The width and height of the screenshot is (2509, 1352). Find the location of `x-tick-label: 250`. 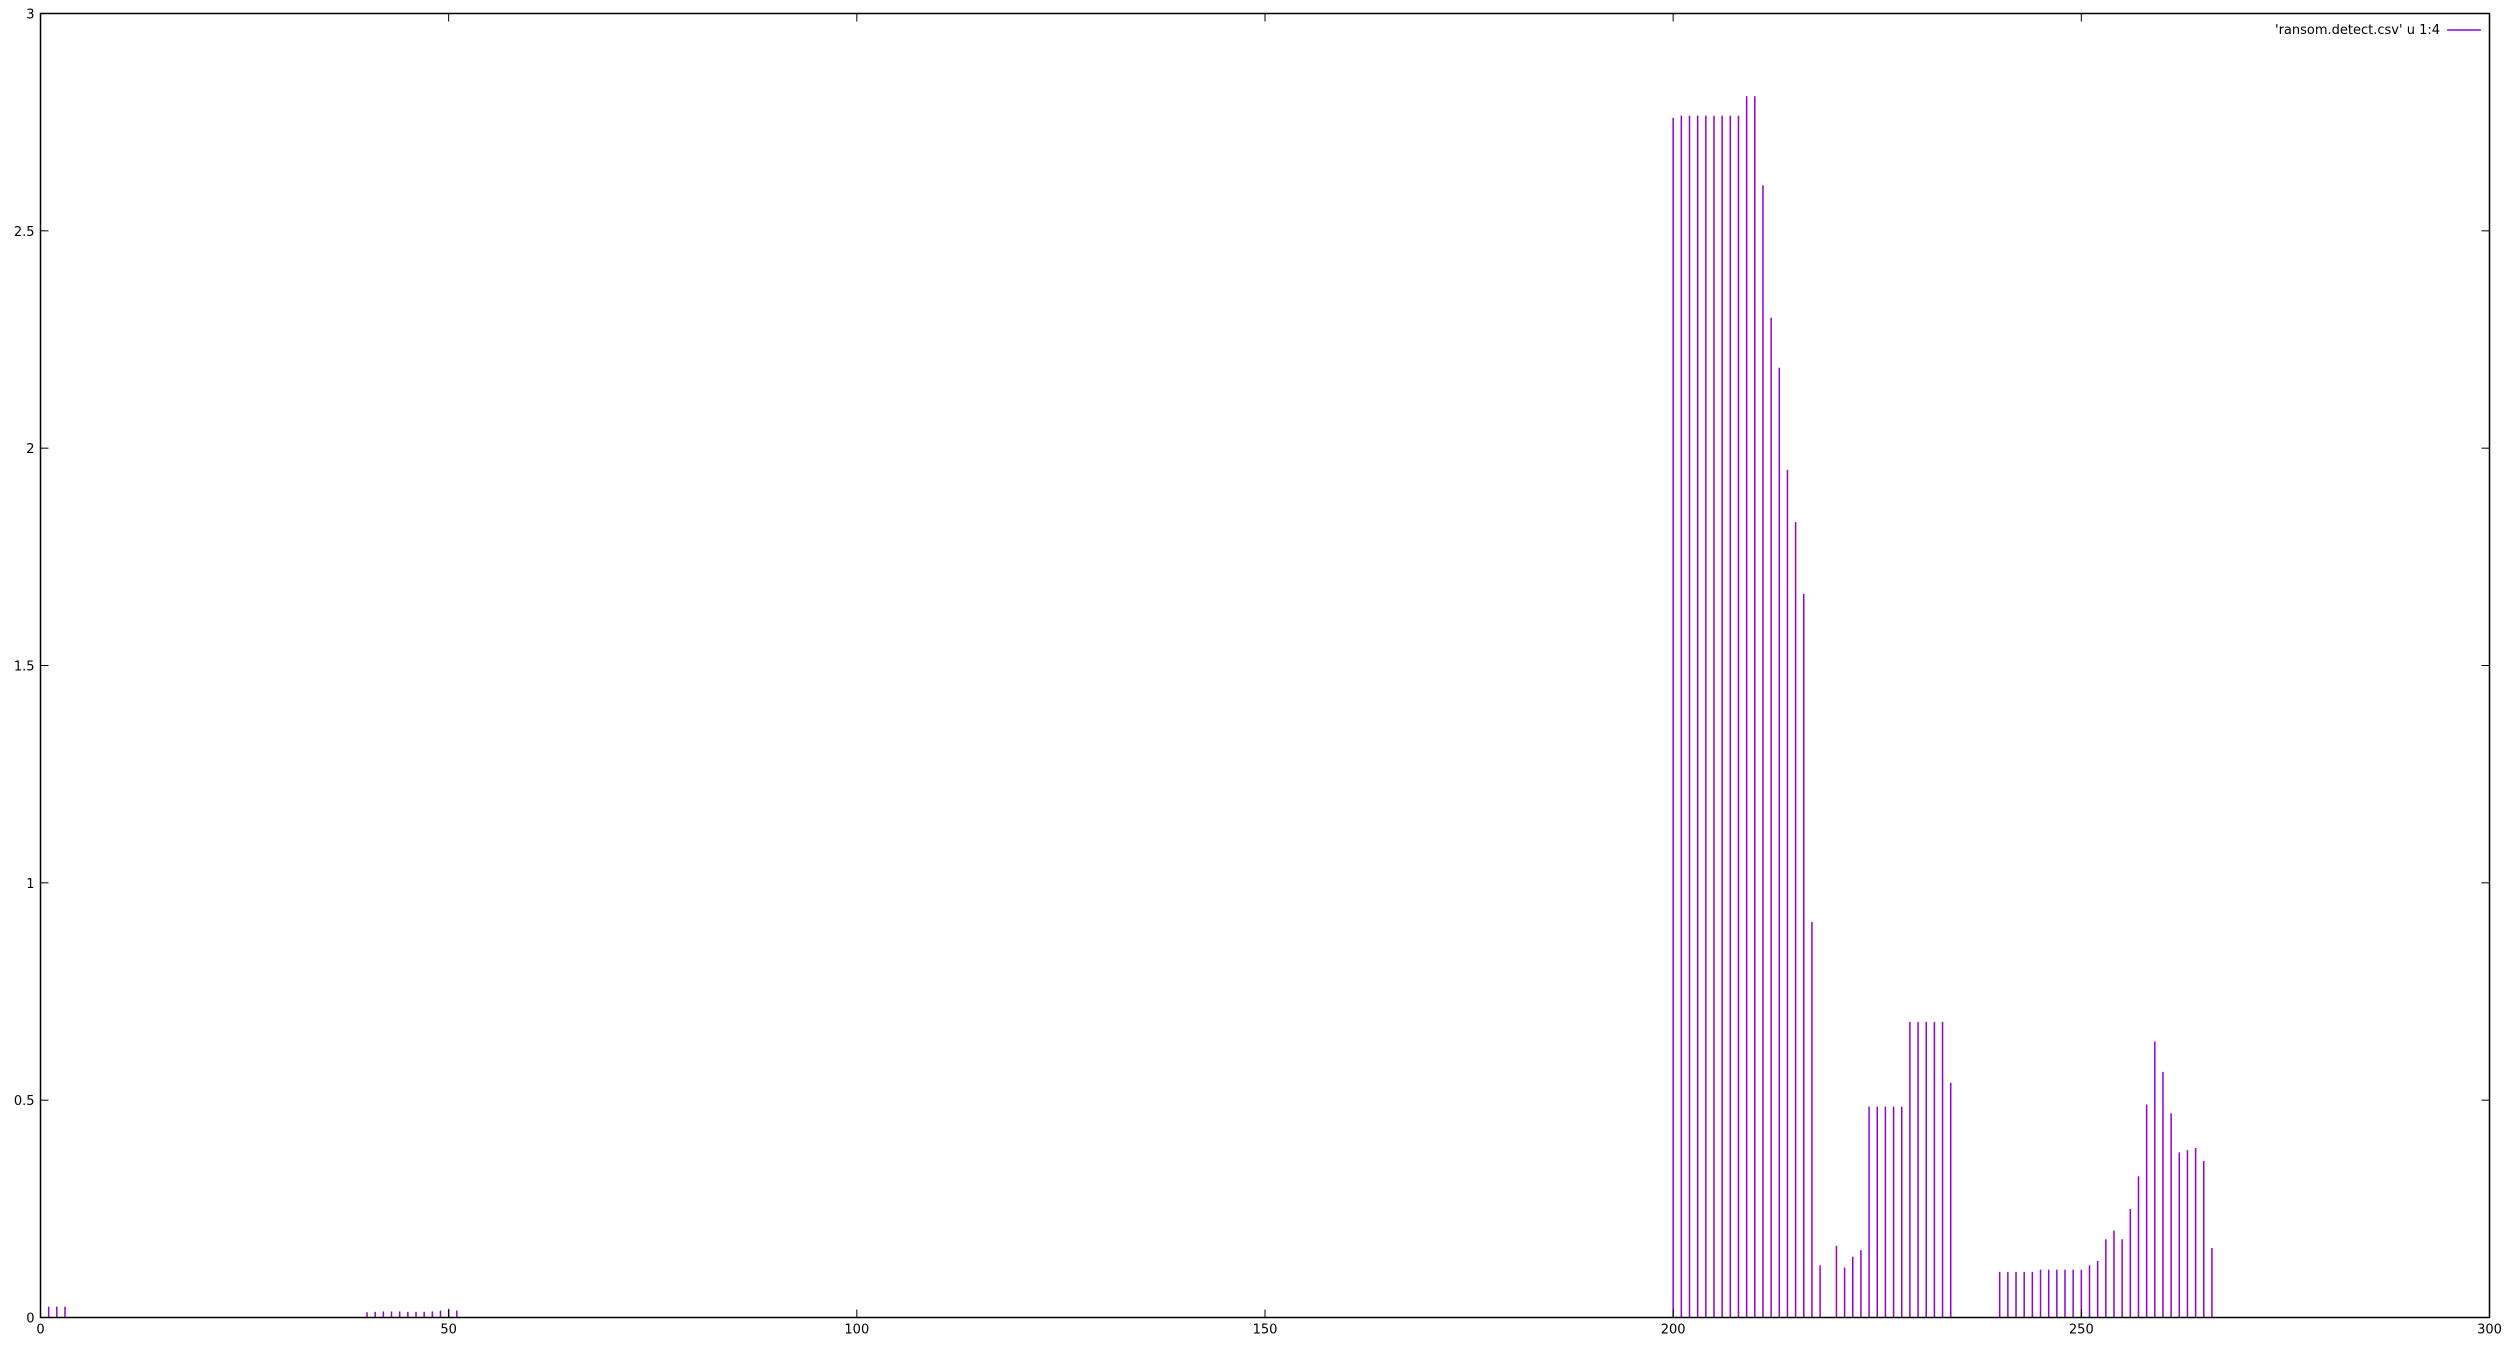

x-tick-label: 250 is located at coordinates (2081, 1330).